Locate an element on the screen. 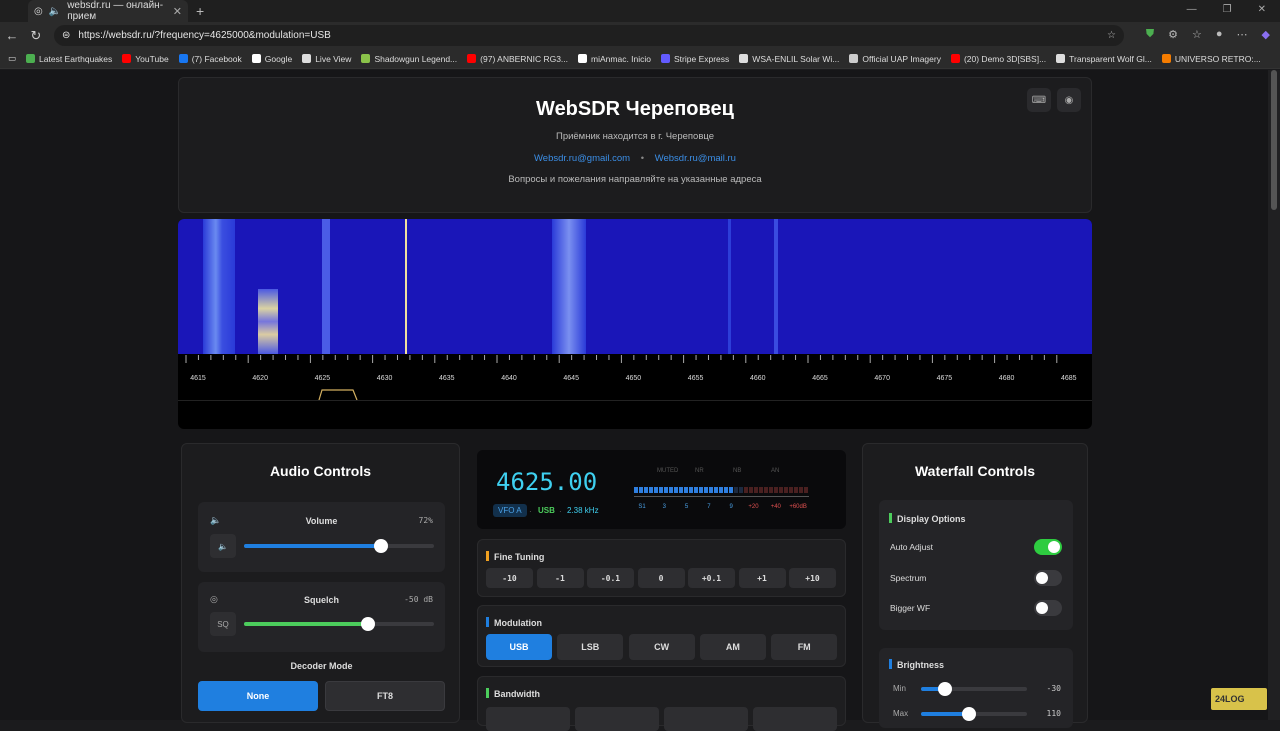 This screenshot has width=1280, height=731. modulation-card: Modulation USB LSB CW AM FM is located at coordinates (661, 636).